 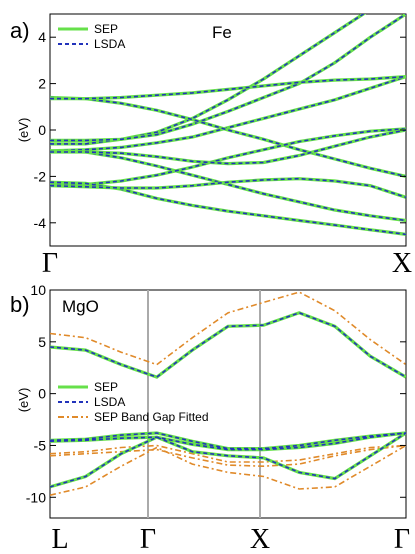 What do you see at coordinates (42, 84) in the screenshot?
I see `panel-a-ytick-label: 2` at bounding box center [42, 84].